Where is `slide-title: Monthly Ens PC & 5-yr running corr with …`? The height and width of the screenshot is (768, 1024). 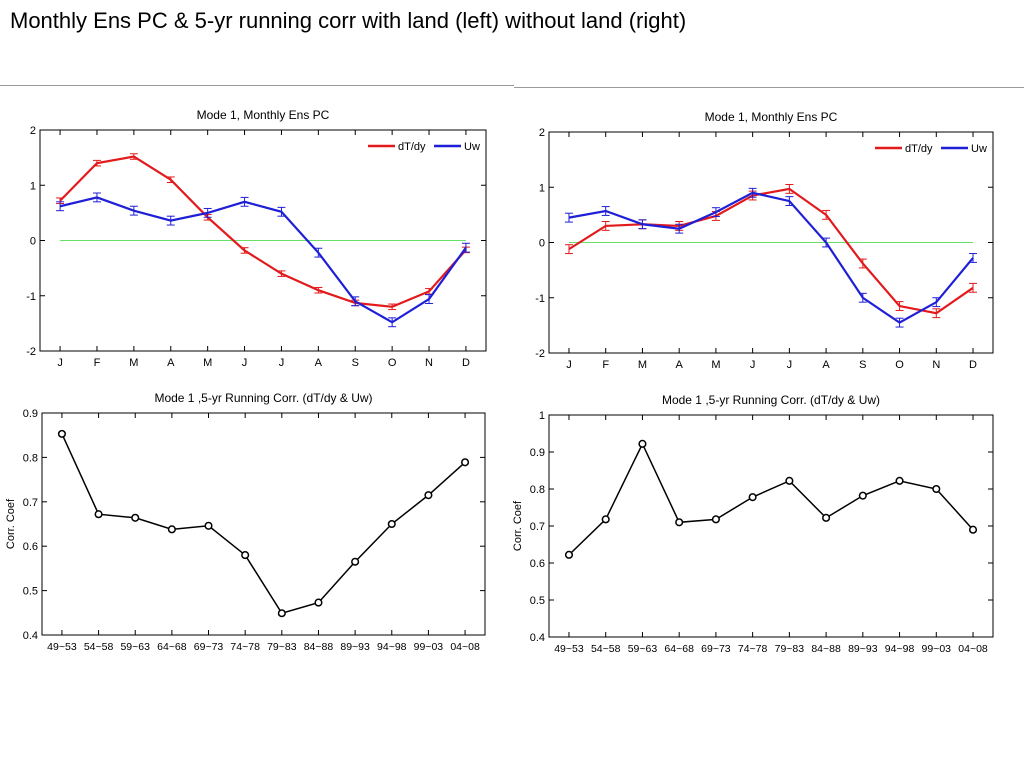 slide-title: Monthly Ens PC & 5-yr running corr with … is located at coordinates (348, 20).